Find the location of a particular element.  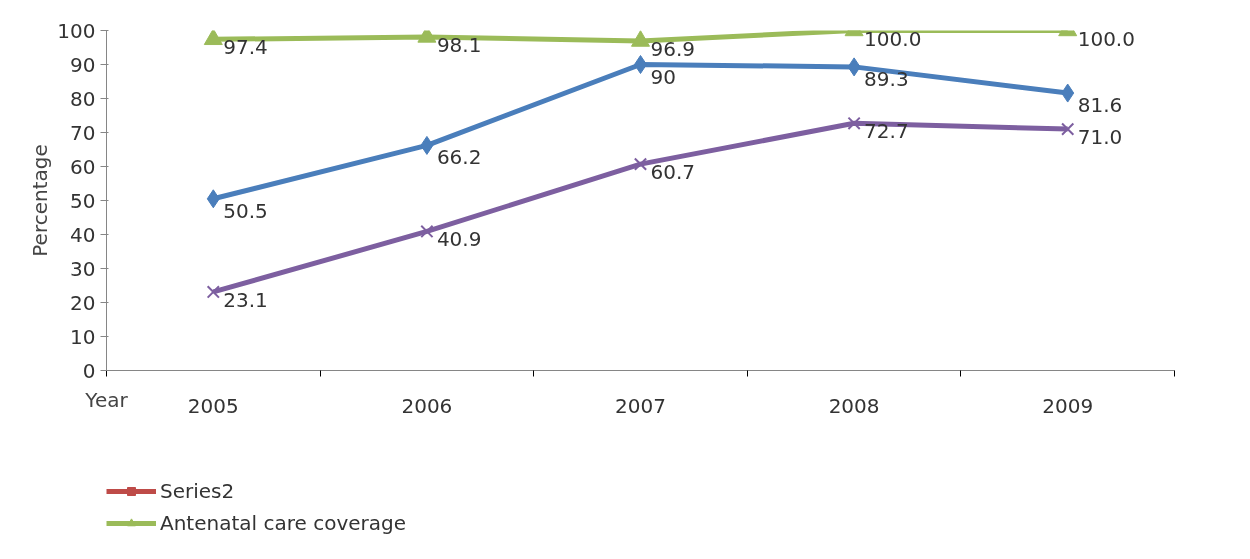

data-label: 96.9 is located at coordinates (673, 49).